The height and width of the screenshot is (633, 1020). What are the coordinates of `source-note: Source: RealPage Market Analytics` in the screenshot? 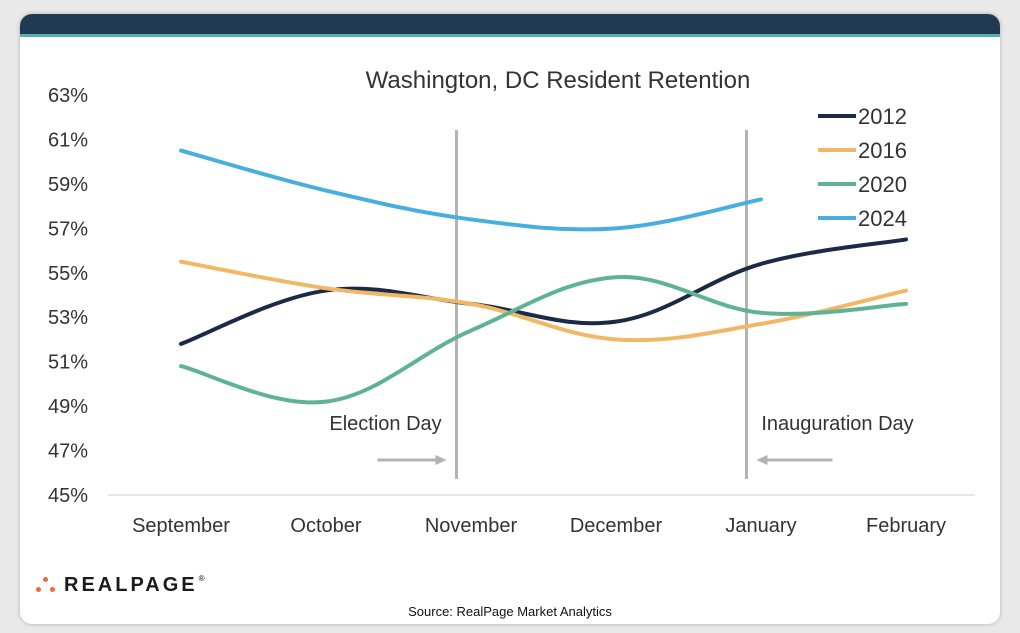 It's located at (510, 611).